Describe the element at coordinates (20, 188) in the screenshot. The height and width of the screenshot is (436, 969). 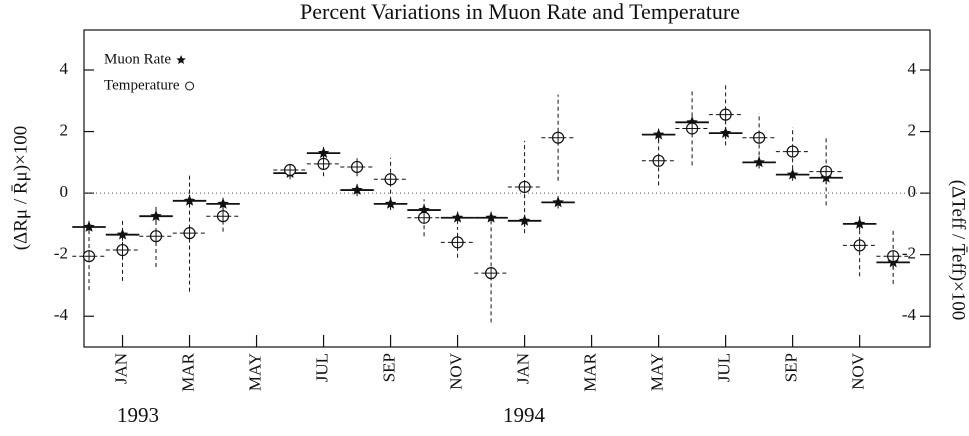
I see `y-axis-label: (ΔRμ / R̄μ)×100` at that location.